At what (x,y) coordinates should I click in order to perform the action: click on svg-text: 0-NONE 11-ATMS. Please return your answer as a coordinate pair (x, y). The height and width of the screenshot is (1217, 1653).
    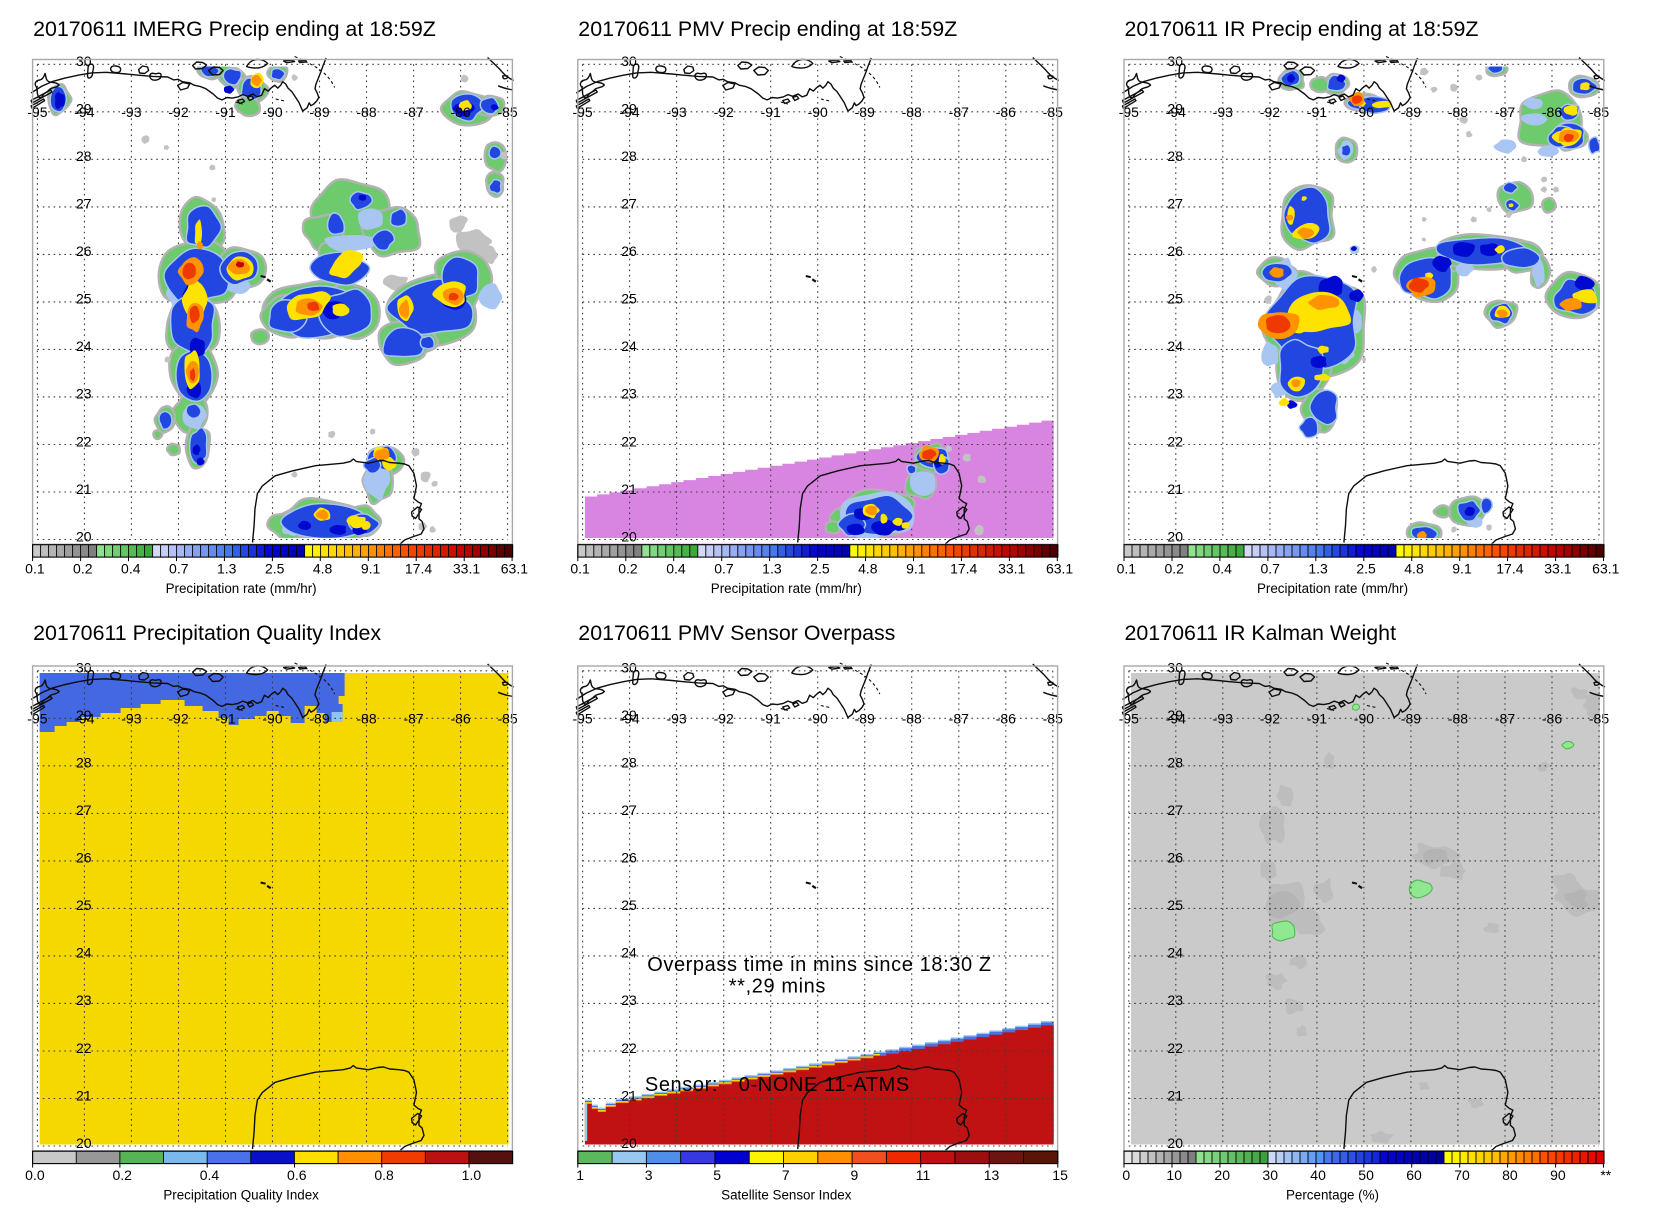
    Looking at the image, I should click on (824, 1085).